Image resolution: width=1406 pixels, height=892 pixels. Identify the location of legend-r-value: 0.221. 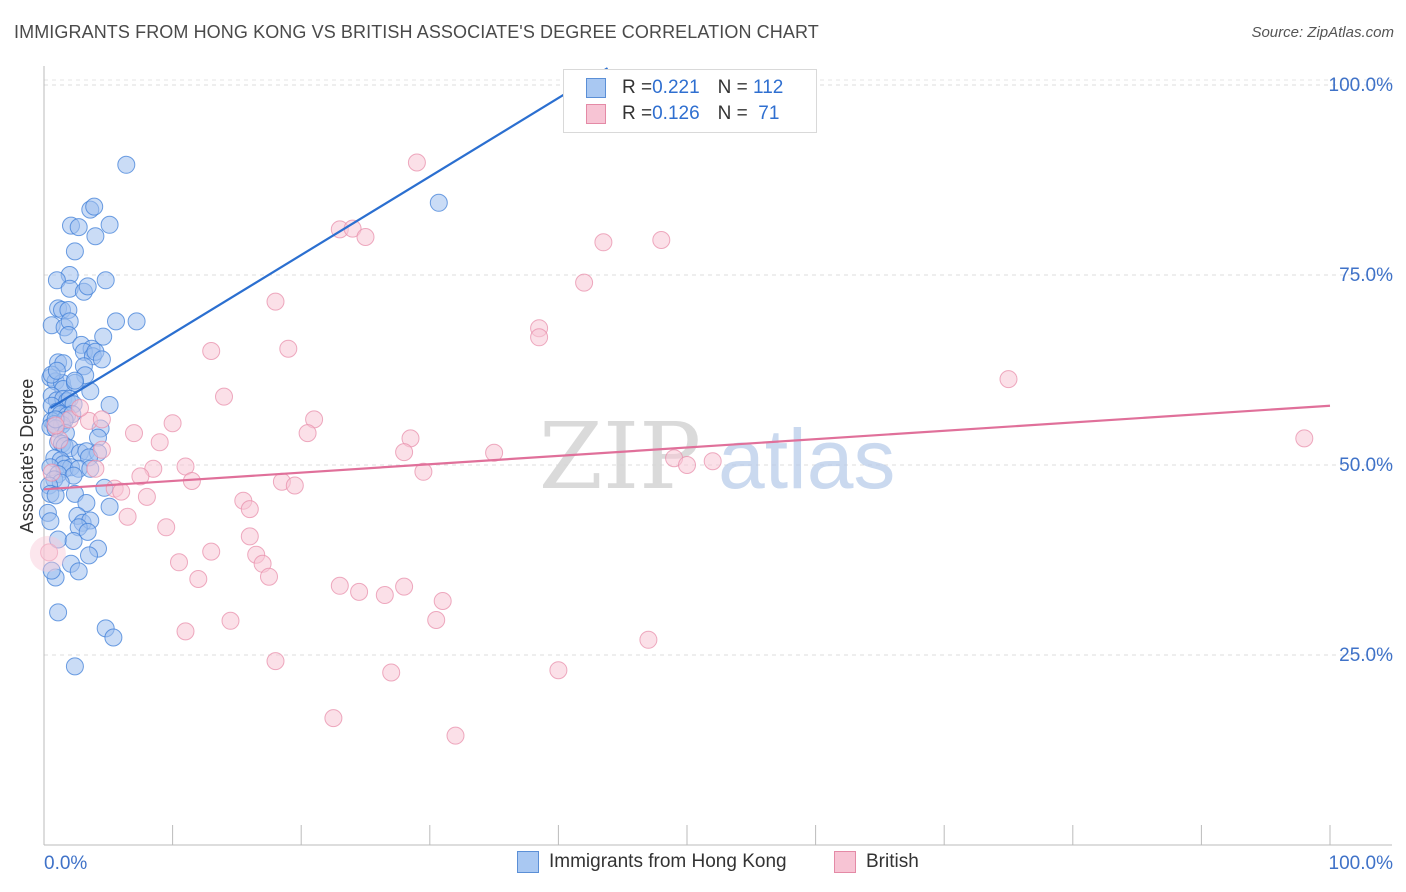
(676, 87).